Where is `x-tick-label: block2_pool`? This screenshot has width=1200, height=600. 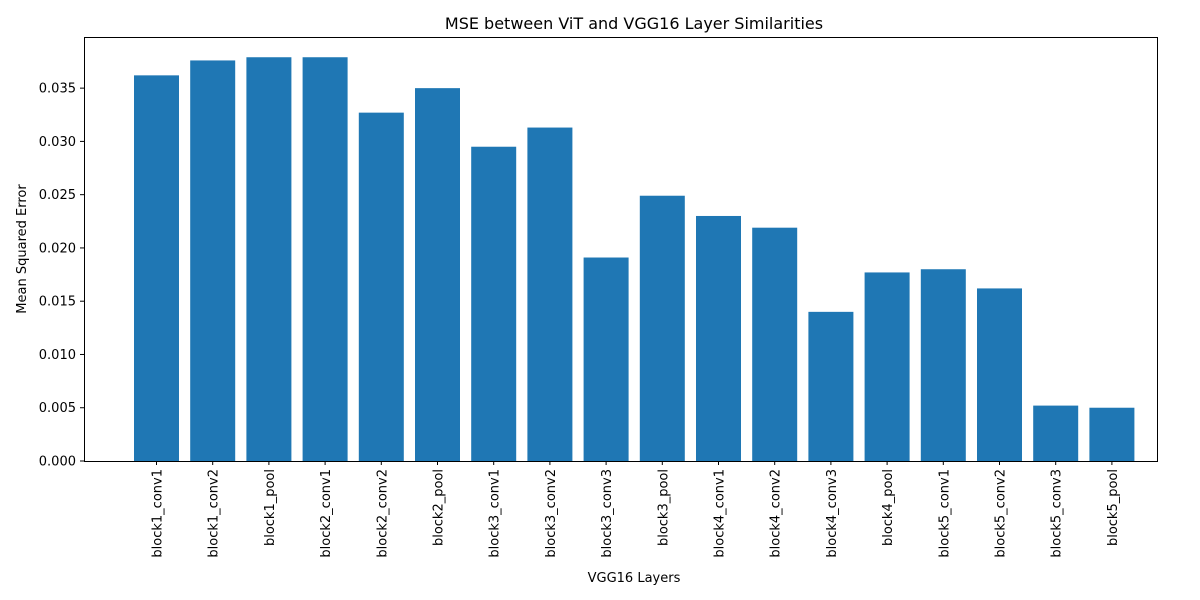
x-tick-label: block2_pool is located at coordinates (439, 507).